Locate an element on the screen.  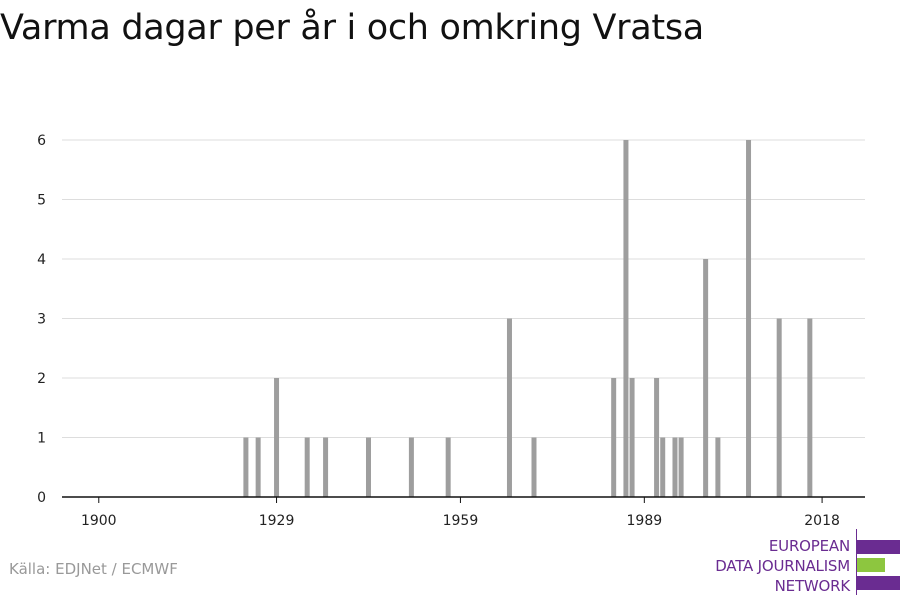
y-tick-label: 3 is located at coordinates (41, 320).